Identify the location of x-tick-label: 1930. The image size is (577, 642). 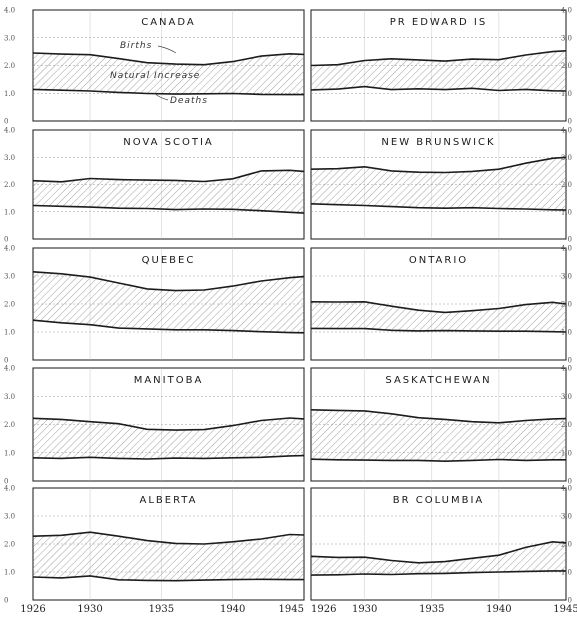
(89, 609).